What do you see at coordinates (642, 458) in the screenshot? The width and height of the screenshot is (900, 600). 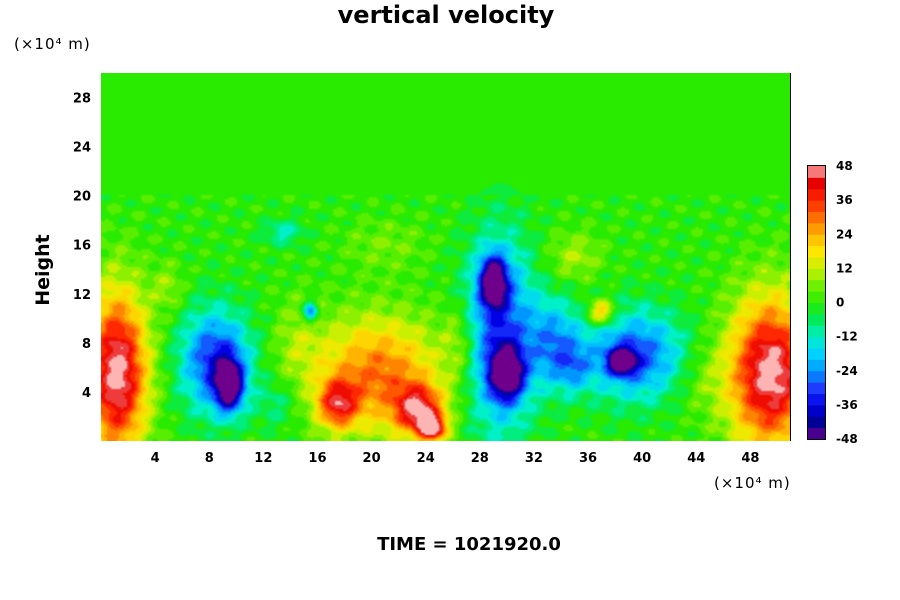 I see `x-tick-label: 40` at bounding box center [642, 458].